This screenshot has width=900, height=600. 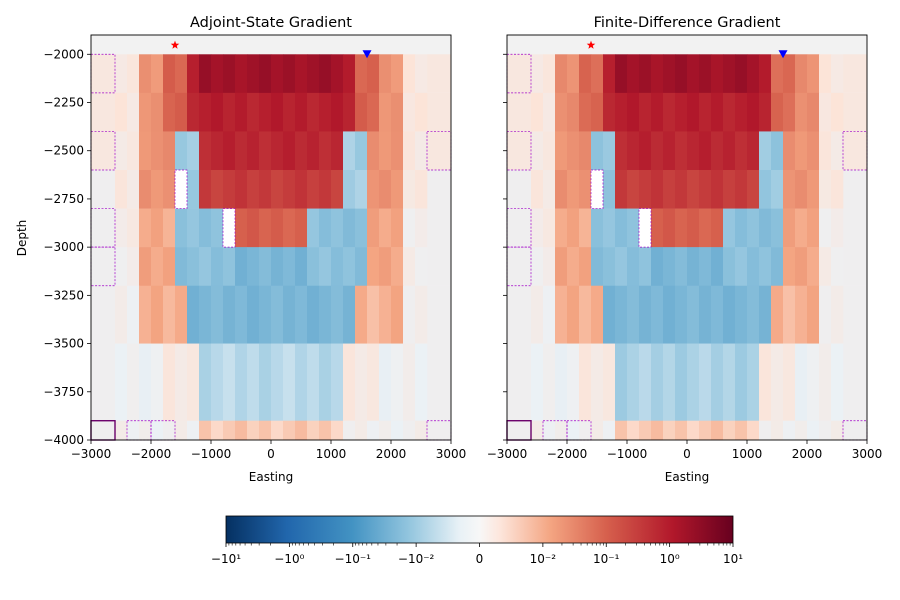 What do you see at coordinates (543, 559) in the screenshot?
I see `colorbar-tick-label: 10⁻²` at bounding box center [543, 559].